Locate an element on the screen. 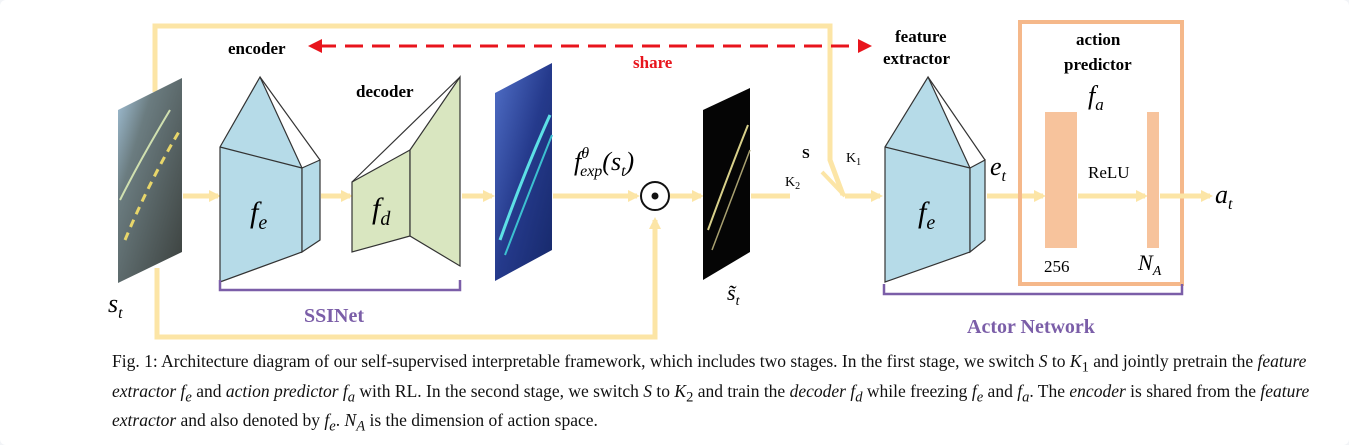 The width and height of the screenshot is (1349, 445). decoder-label: decoder is located at coordinates (385, 91).